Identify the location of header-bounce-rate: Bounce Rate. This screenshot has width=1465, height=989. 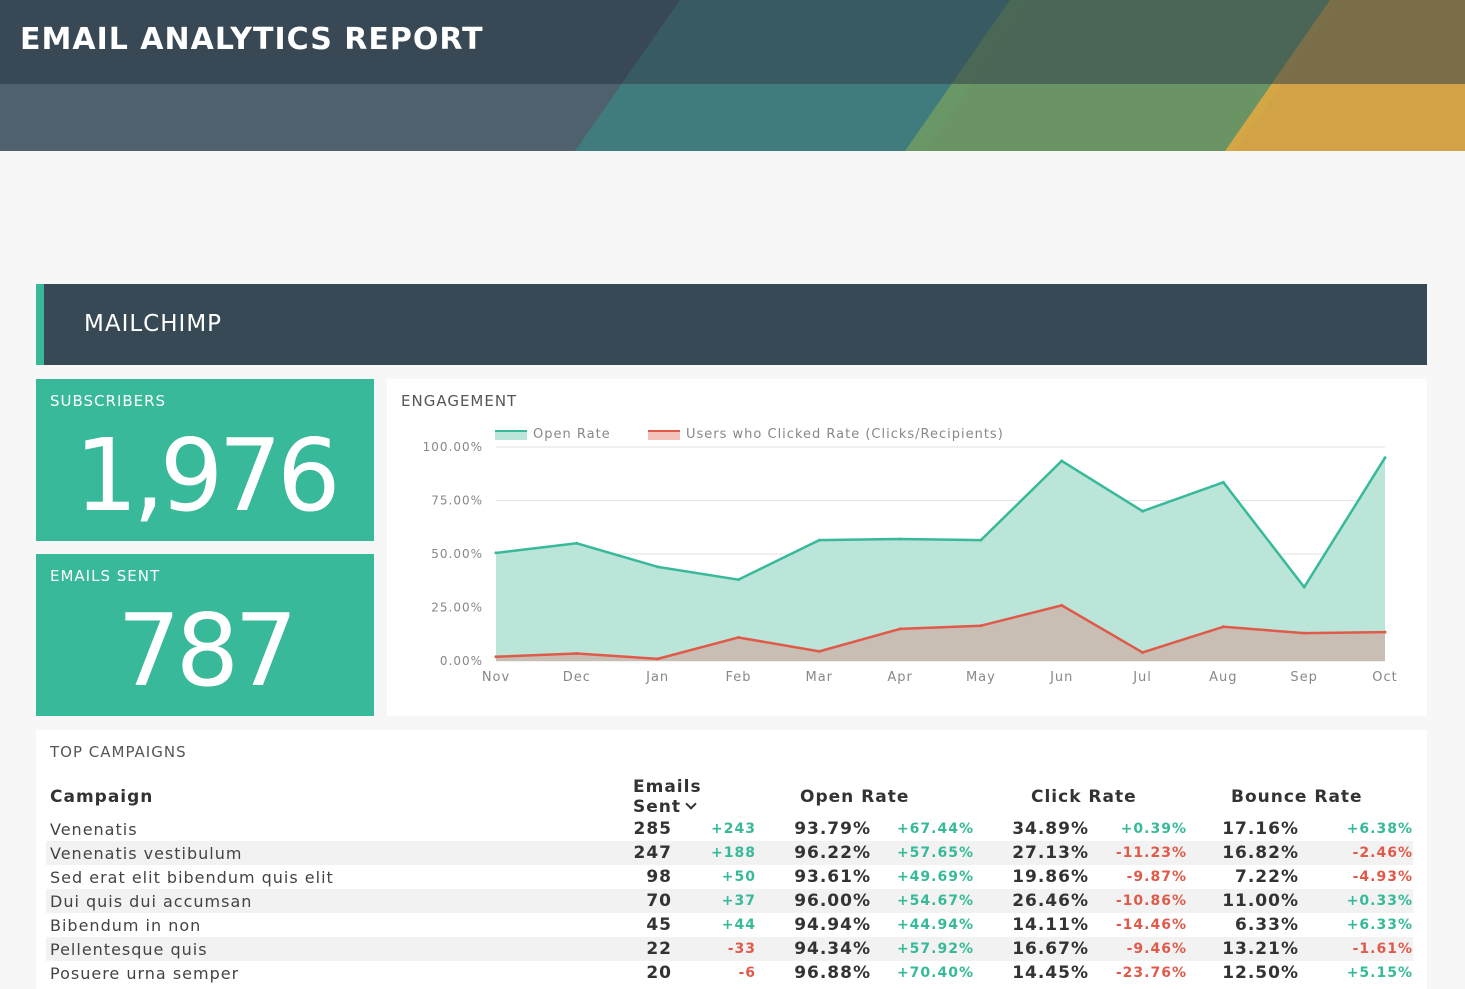
(1297, 797).